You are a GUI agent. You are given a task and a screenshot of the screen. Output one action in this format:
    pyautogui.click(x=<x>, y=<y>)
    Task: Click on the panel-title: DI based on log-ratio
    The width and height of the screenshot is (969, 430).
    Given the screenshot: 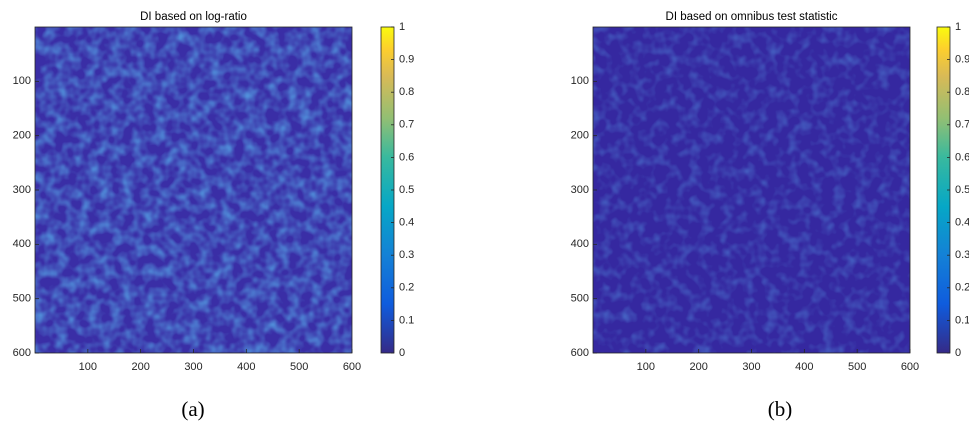 What is the action you would take?
    pyautogui.click(x=193, y=17)
    